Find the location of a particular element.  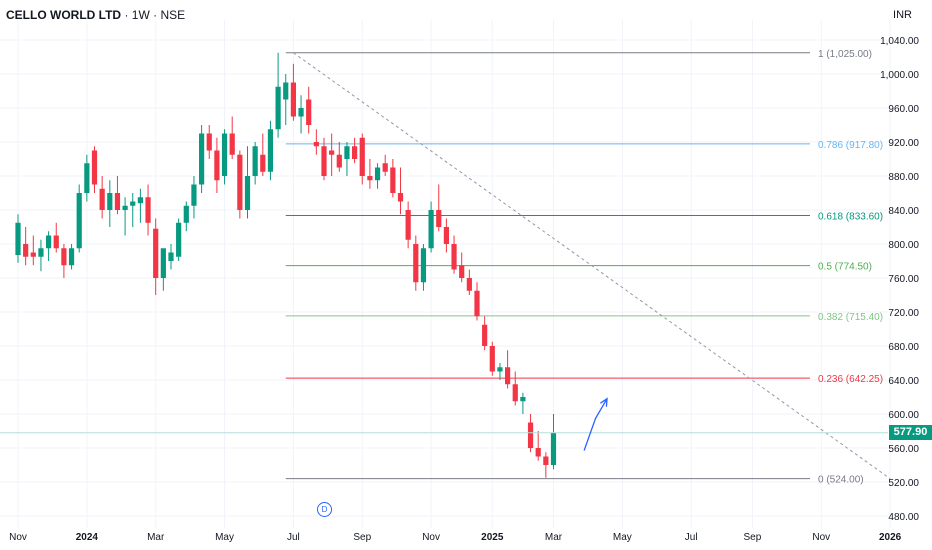

chart-title: CELLO WORLD LTD · 1W · NSE is located at coordinates (96, 15).